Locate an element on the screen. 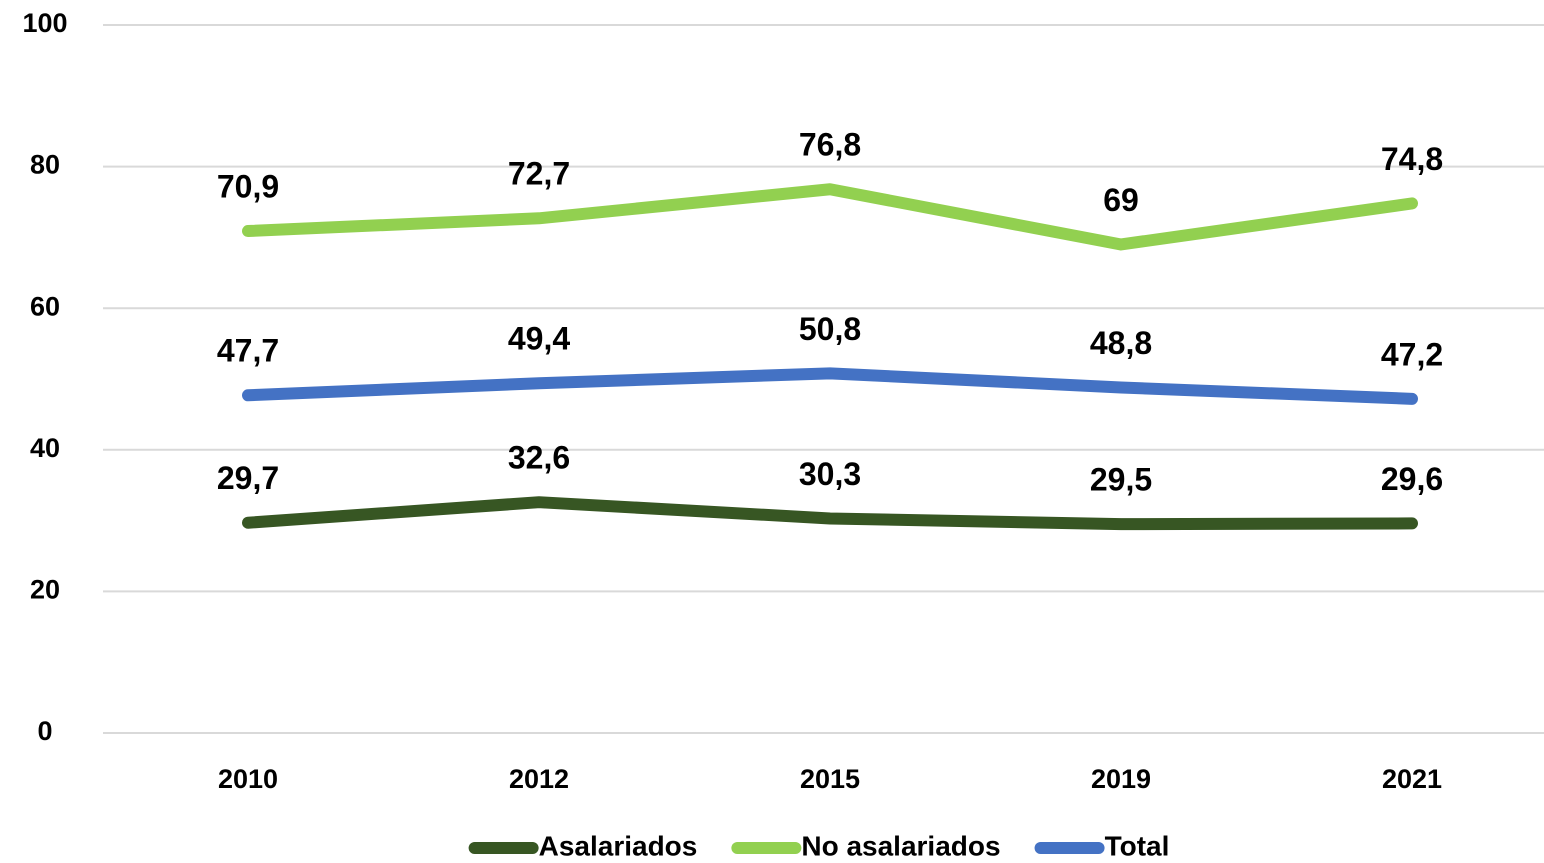 This screenshot has width=1544, height=863. y-tick-label: 40 is located at coordinates (45, 448).